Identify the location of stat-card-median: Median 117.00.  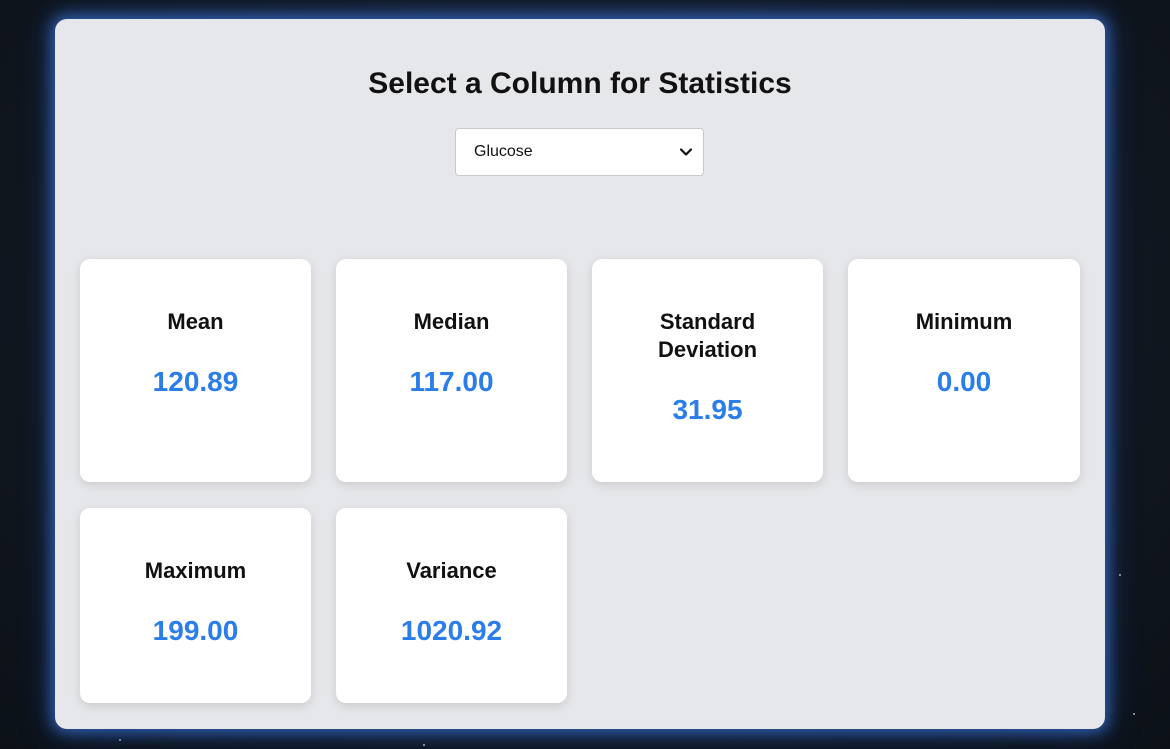
(451, 370).